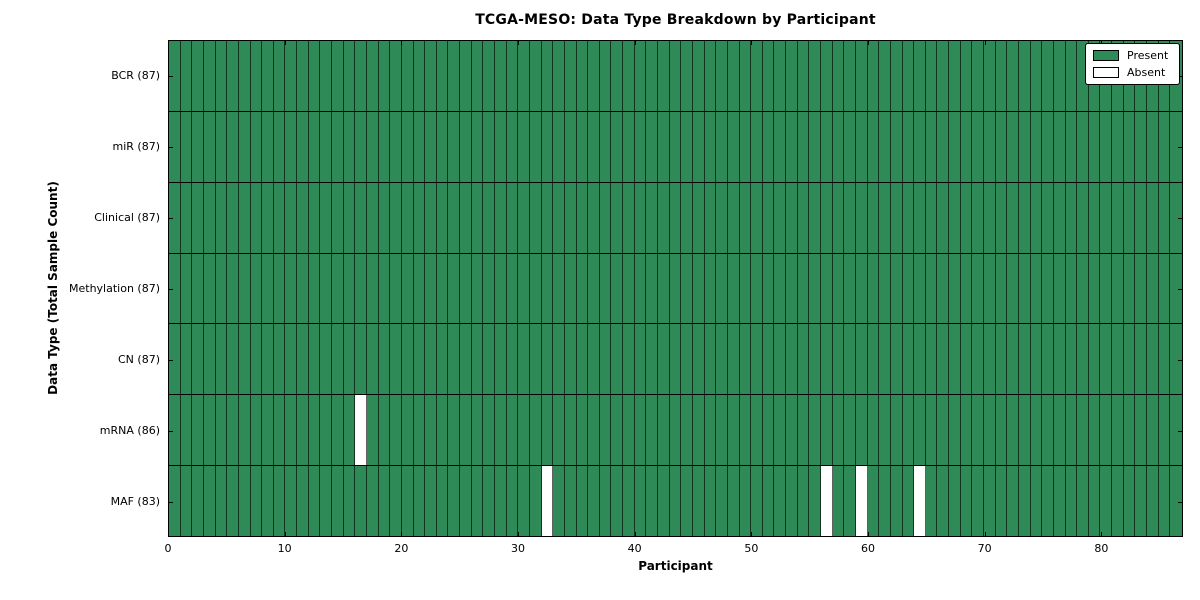  I want to click on x-tick-label-50: 50, so click(751, 548).